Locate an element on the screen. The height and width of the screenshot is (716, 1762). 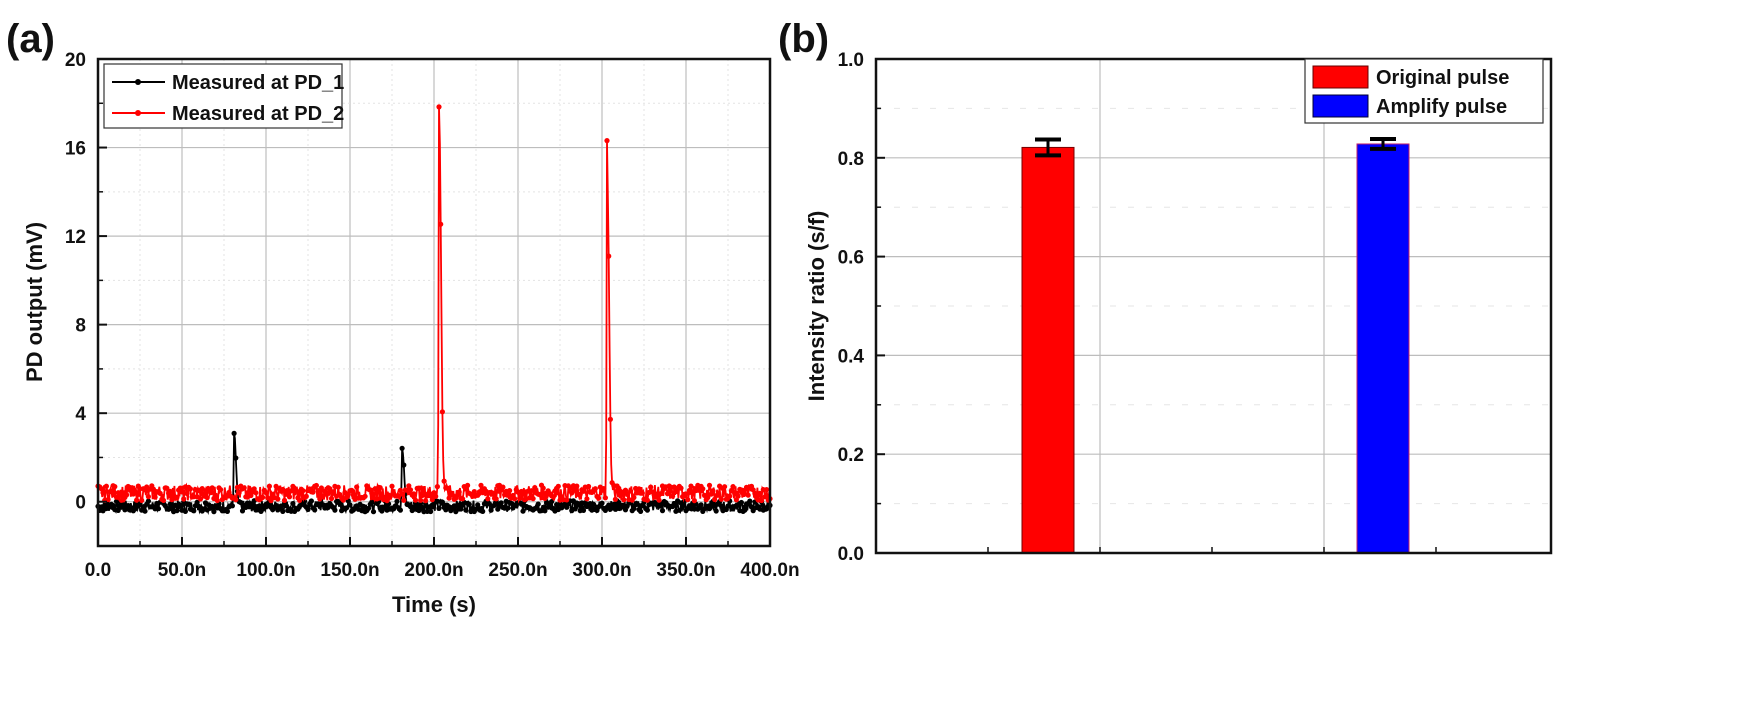
svg-text: 0 is located at coordinates (80, 503).